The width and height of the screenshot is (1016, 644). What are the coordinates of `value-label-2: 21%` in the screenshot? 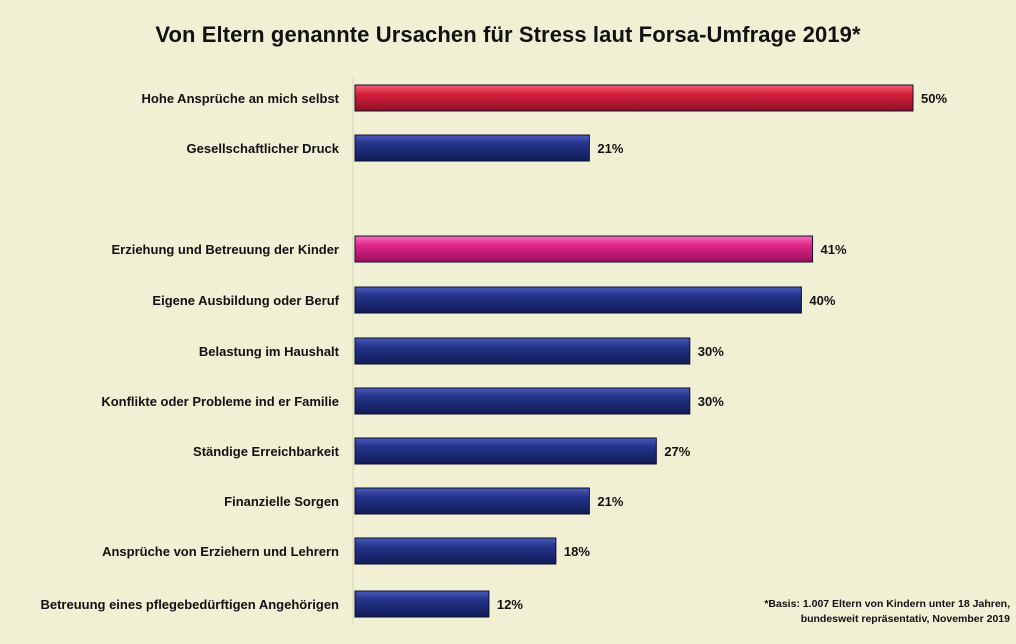 It's located at (610, 148).